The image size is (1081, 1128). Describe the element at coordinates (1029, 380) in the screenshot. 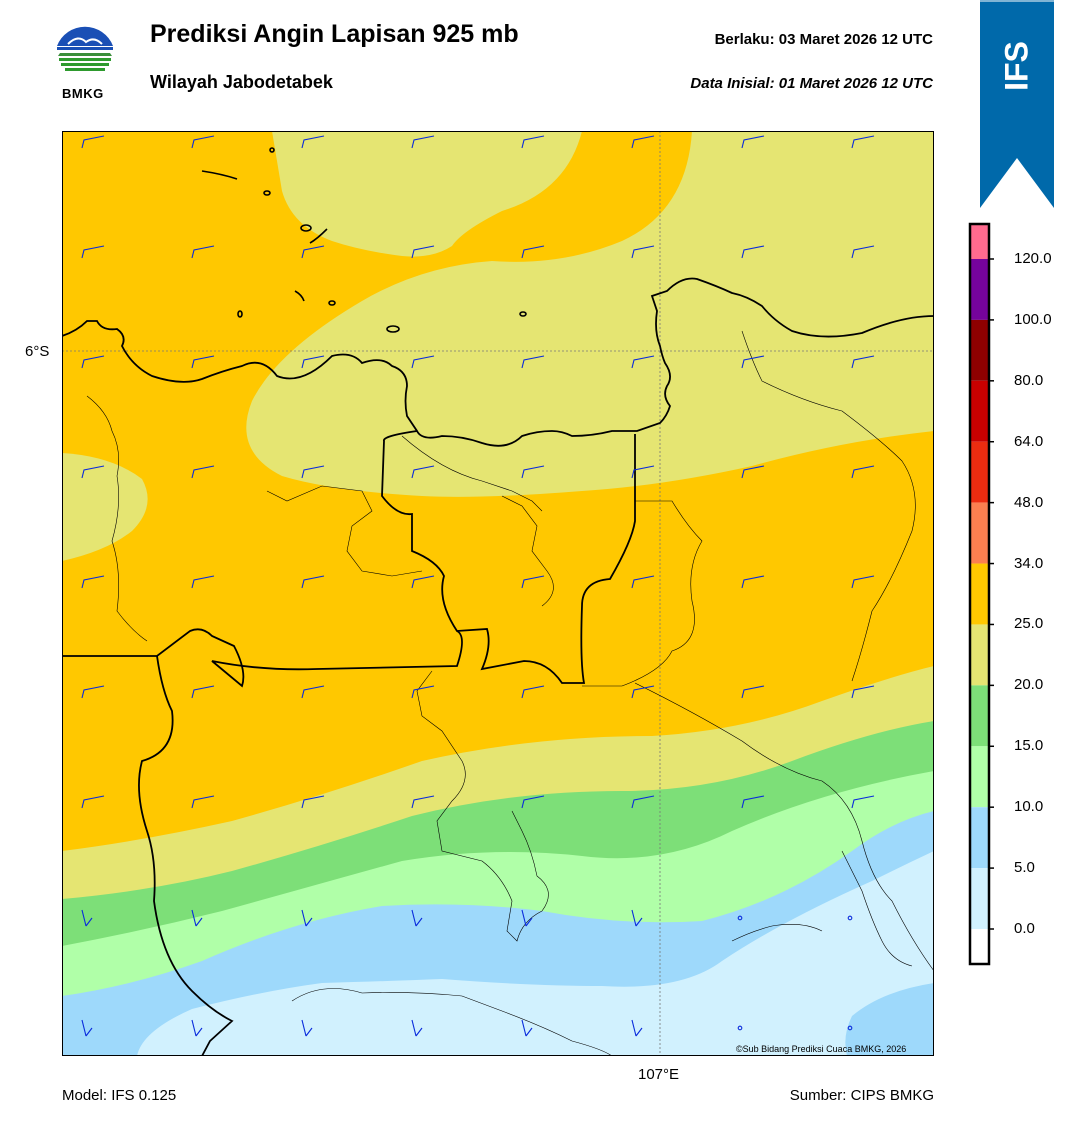

I see `colorbar-label: 80.0` at that location.